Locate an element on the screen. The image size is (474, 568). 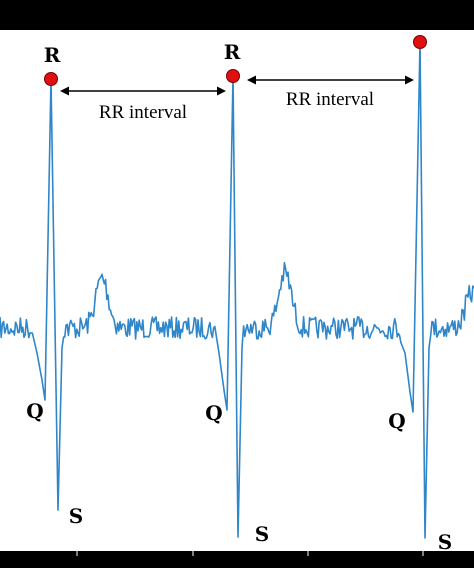
r-label-2: R is located at coordinates (232, 52).